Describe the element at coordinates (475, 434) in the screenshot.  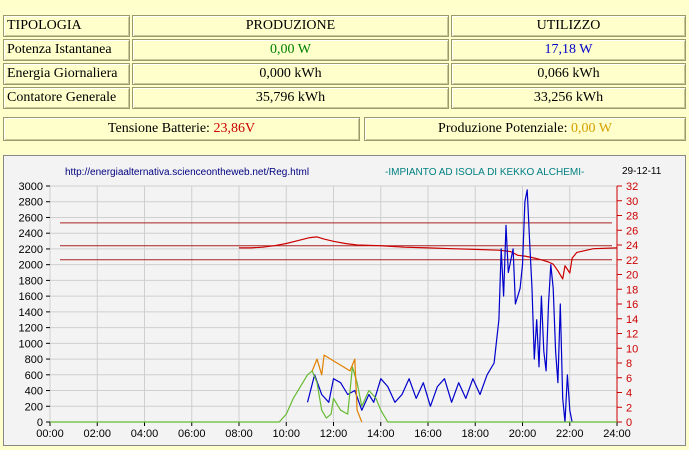
I see `x-tick-label: 18:00` at that location.